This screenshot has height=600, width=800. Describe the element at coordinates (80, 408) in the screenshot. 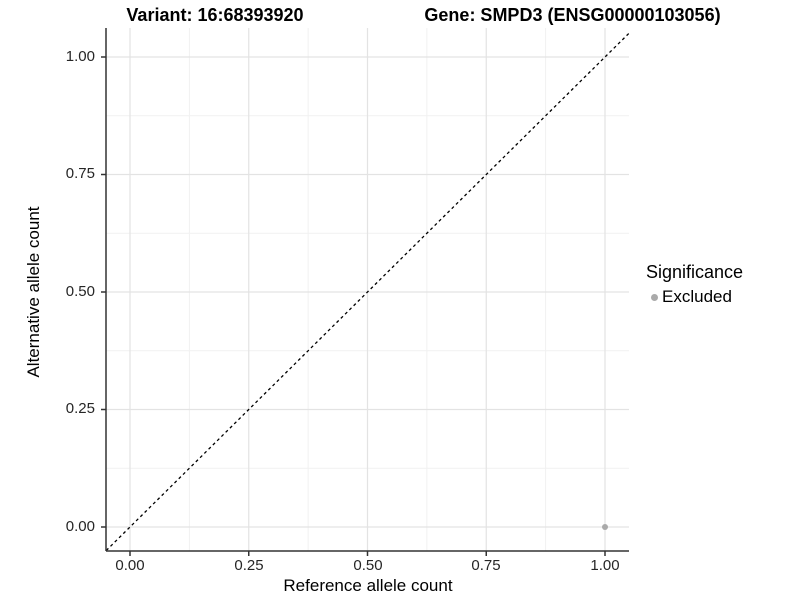

I see `y-tick-label: 0.25` at that location.